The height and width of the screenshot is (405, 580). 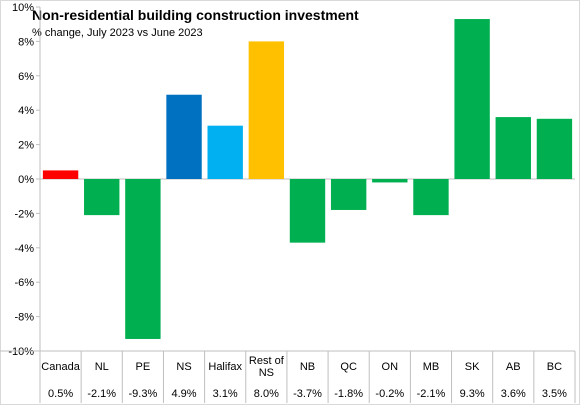 I want to click on bar-rest-of-ns, so click(x=266, y=110).